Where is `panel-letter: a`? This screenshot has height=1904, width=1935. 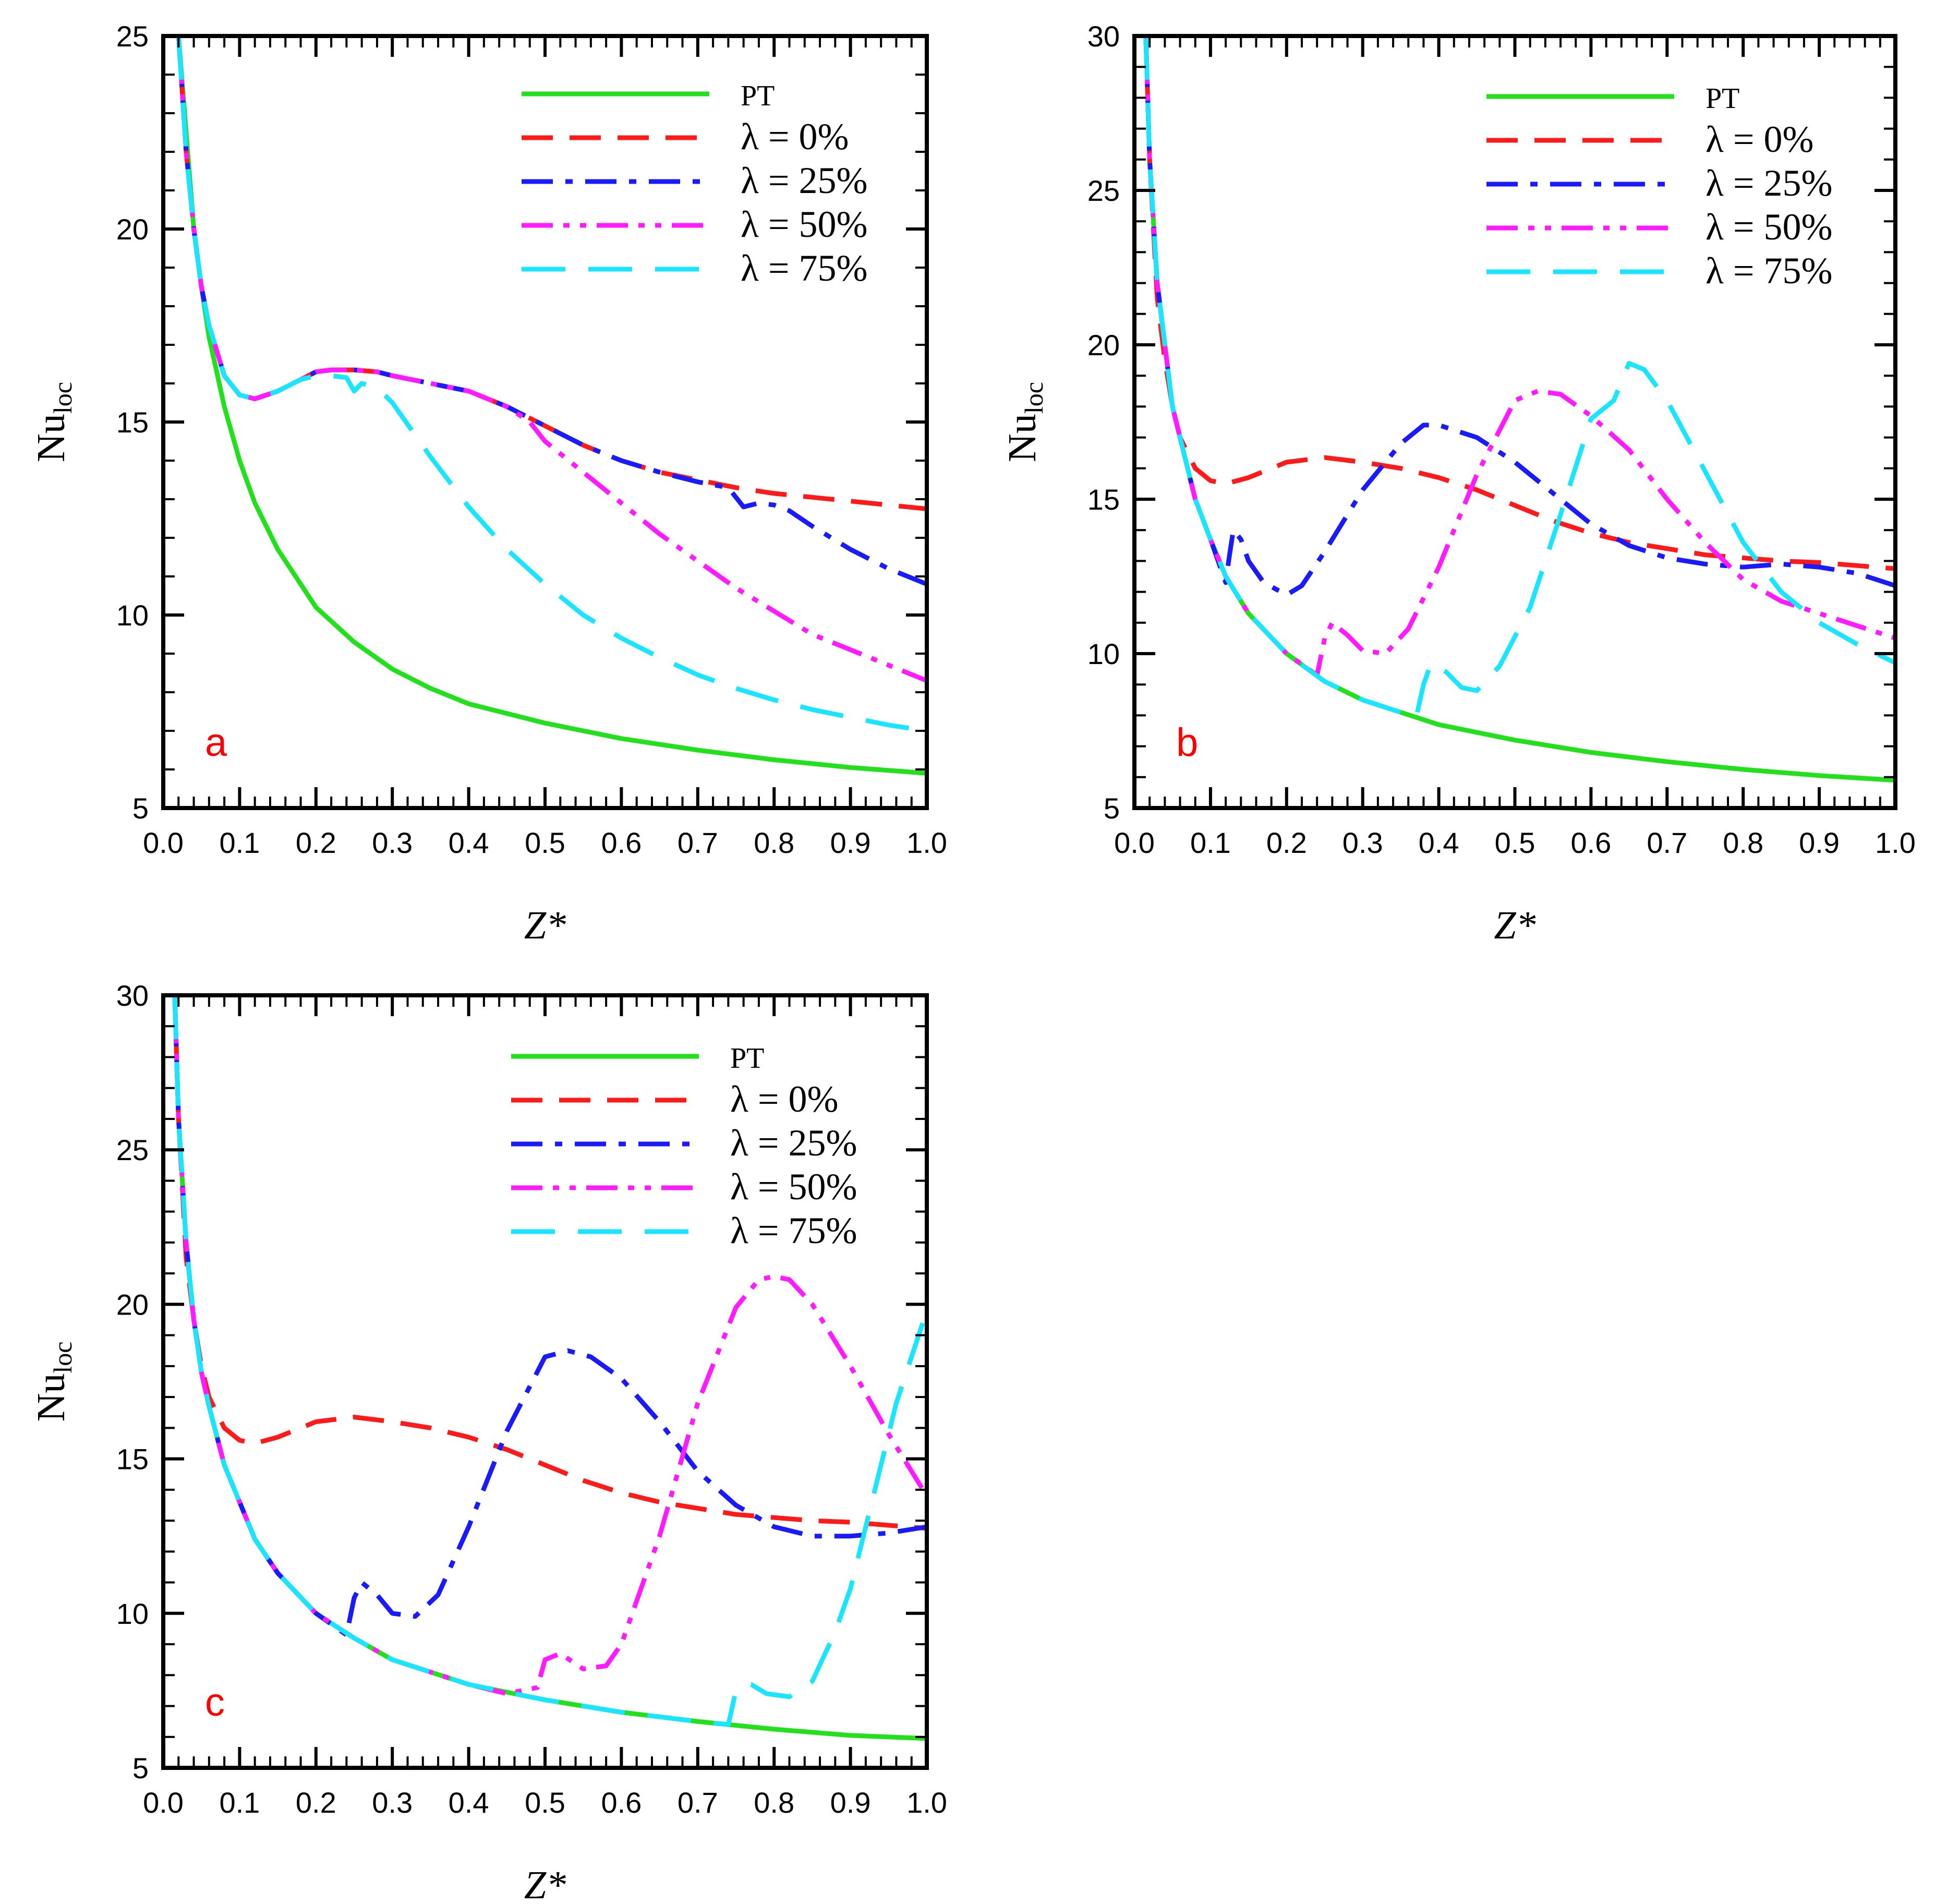
panel-letter: a is located at coordinates (216, 742).